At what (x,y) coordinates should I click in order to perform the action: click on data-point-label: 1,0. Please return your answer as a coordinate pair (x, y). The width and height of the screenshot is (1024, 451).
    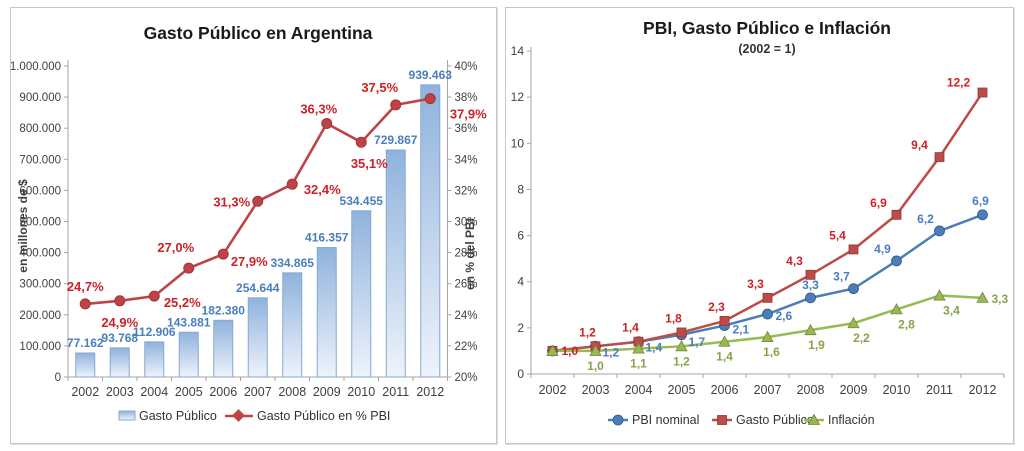
    Looking at the image, I should click on (595, 366).